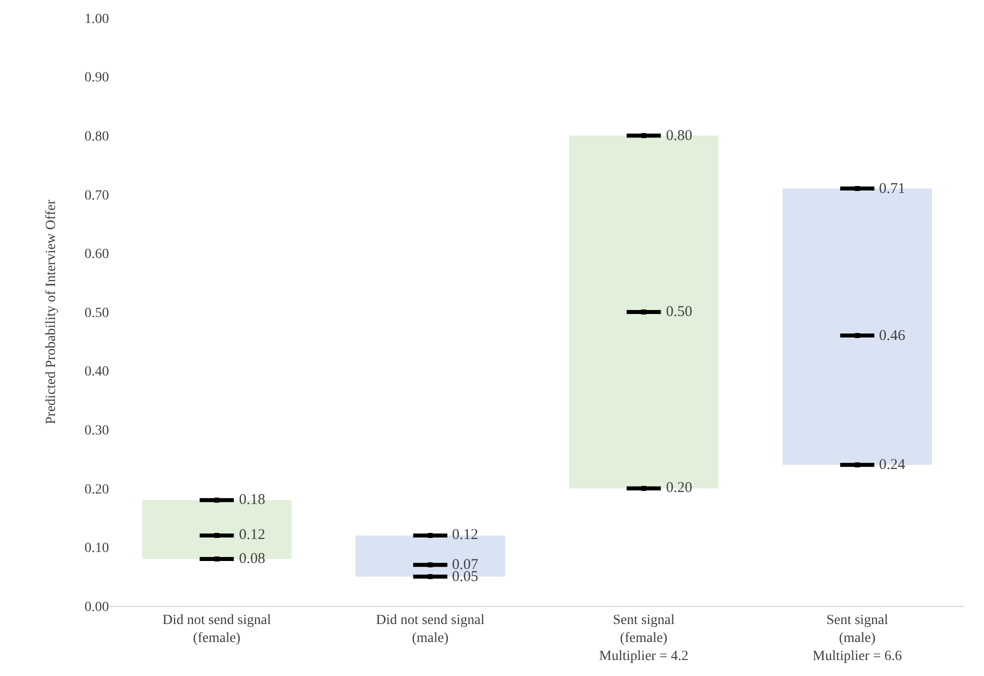 The width and height of the screenshot is (984, 676). What do you see at coordinates (52, 311) in the screenshot?
I see `y-axis-title: Predicted Probability of Interview Offer` at bounding box center [52, 311].